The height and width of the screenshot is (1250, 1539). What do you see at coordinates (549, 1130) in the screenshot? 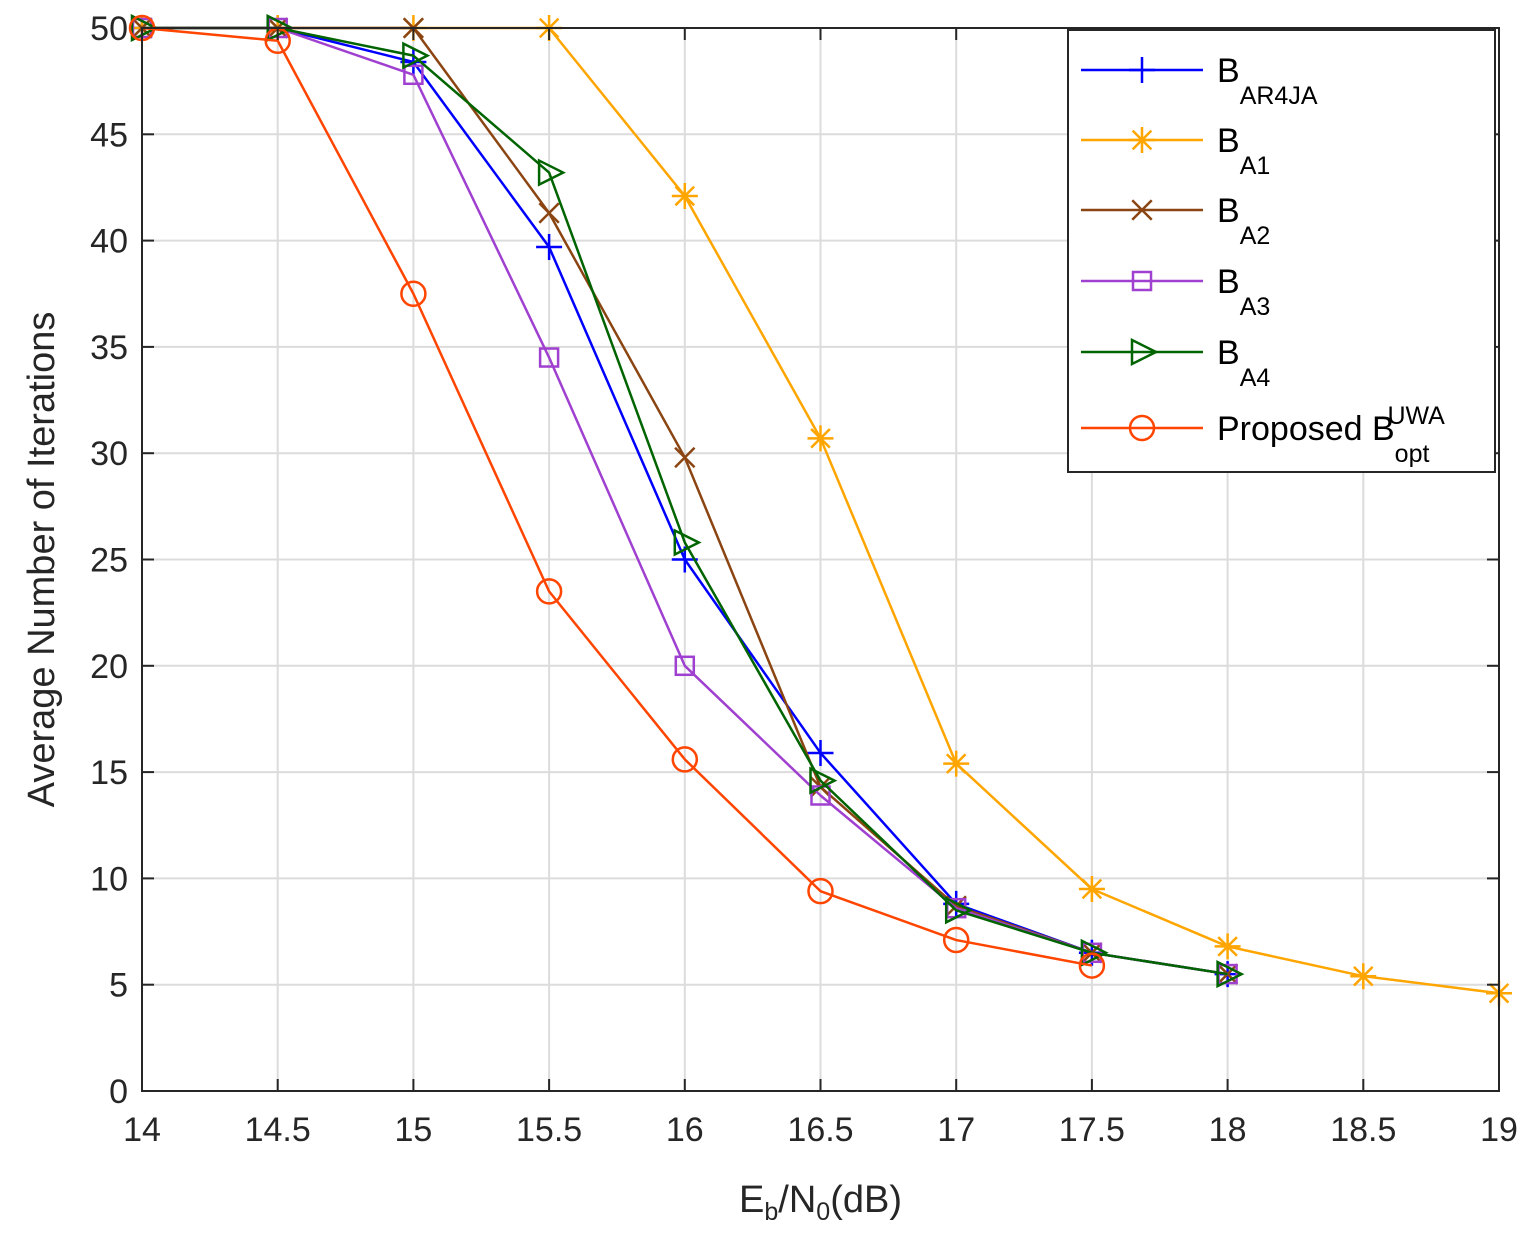
I see `x-tick-label: 15.5` at bounding box center [549, 1130].